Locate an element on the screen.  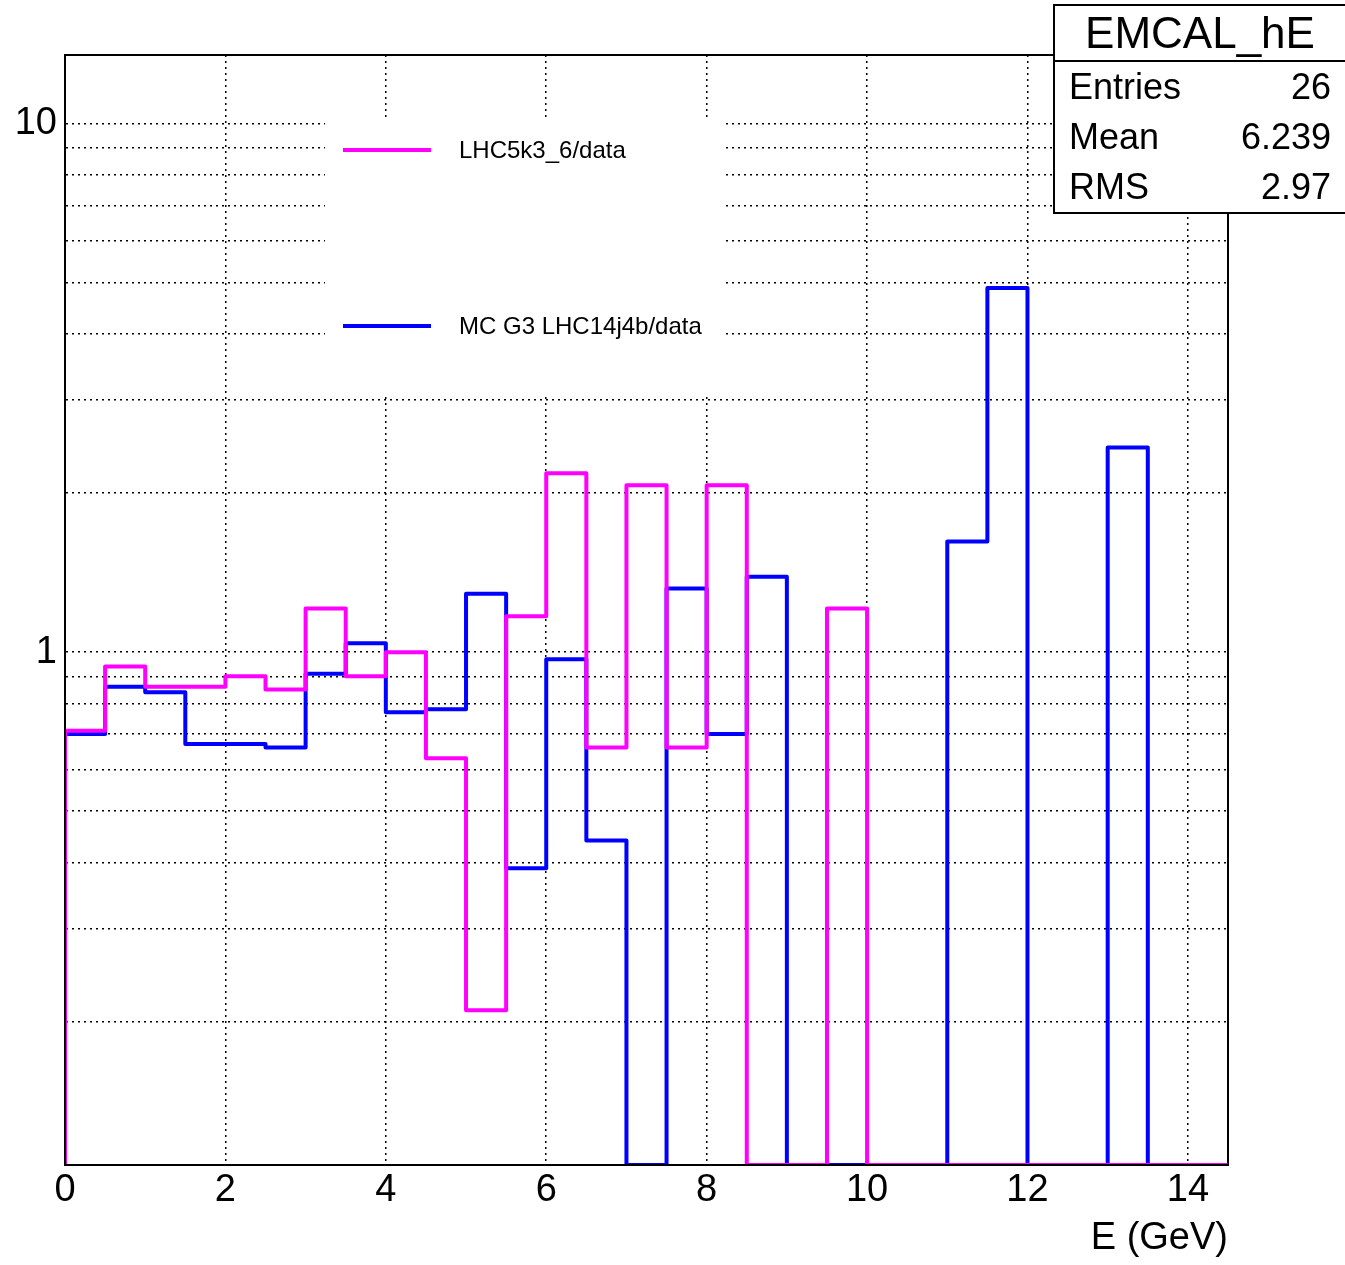
text: 26 is located at coordinates (1310, 87).